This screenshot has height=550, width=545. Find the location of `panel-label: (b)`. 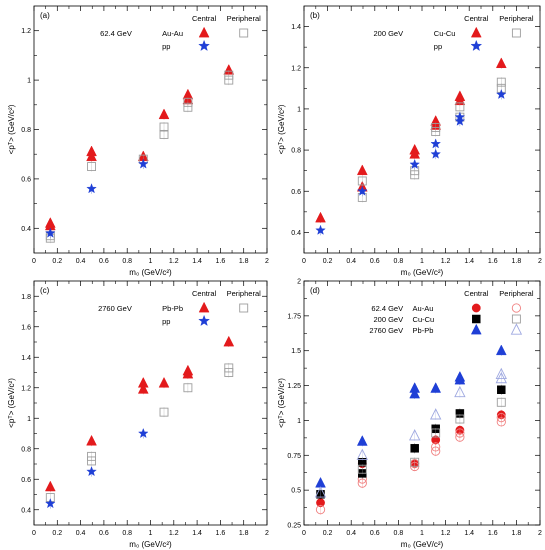

panel-label: (b) is located at coordinates (315, 15).